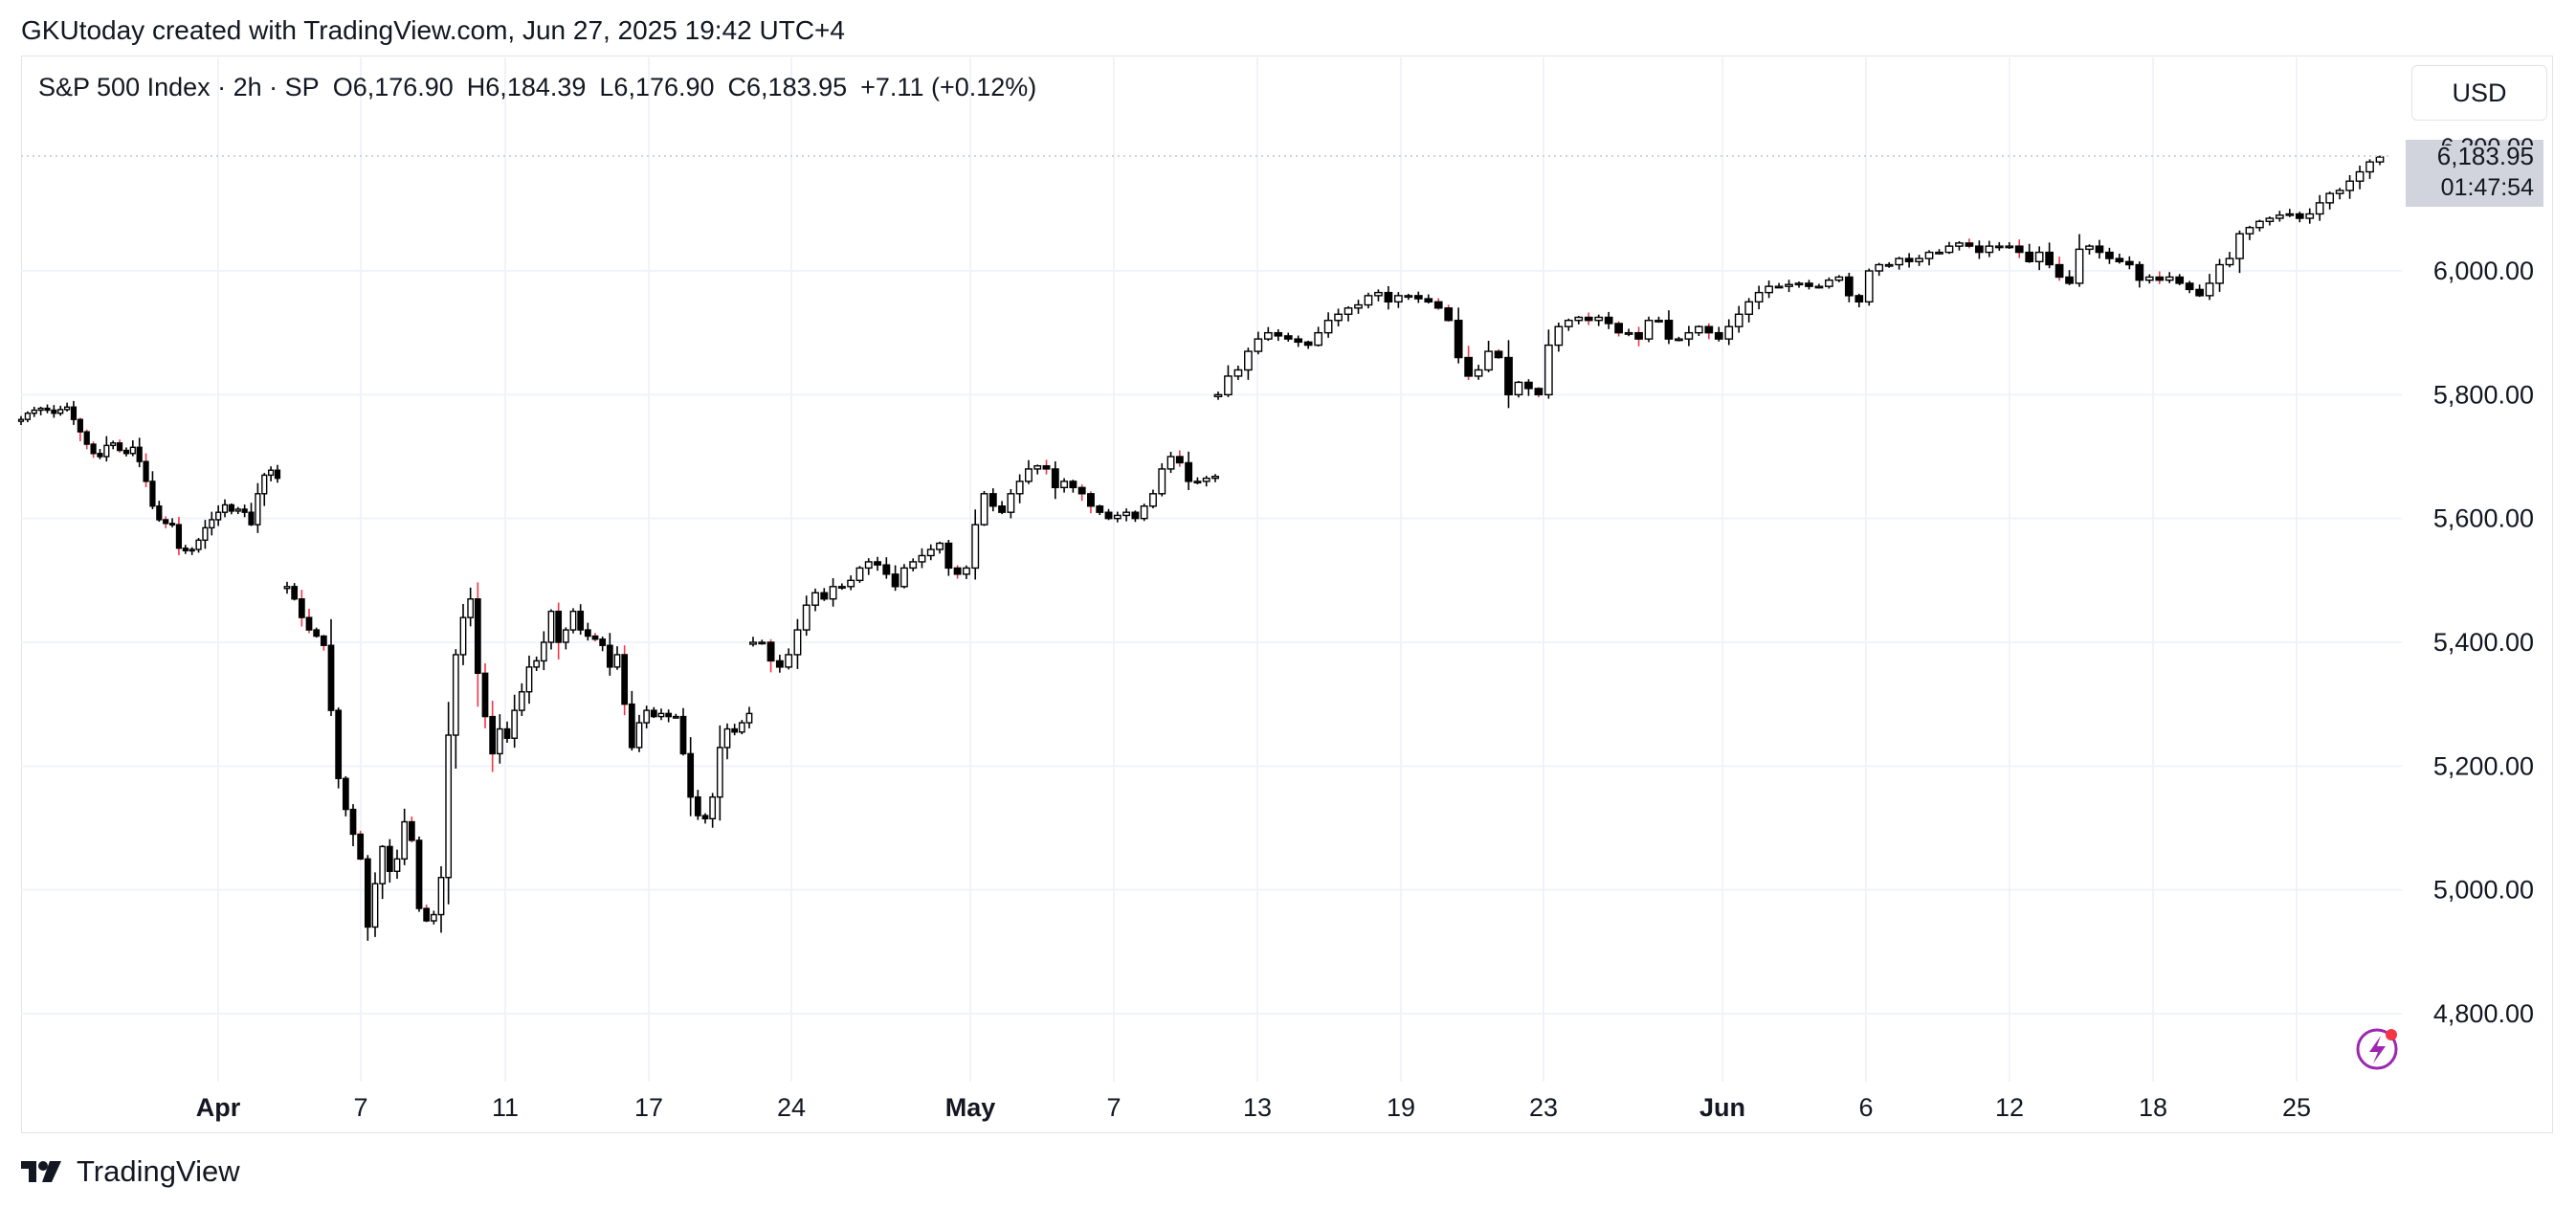 Image resolution: width=2576 pixels, height=1208 pixels. I want to click on symbol-label: S&P 500 Index · 2h · SP, so click(179, 87).